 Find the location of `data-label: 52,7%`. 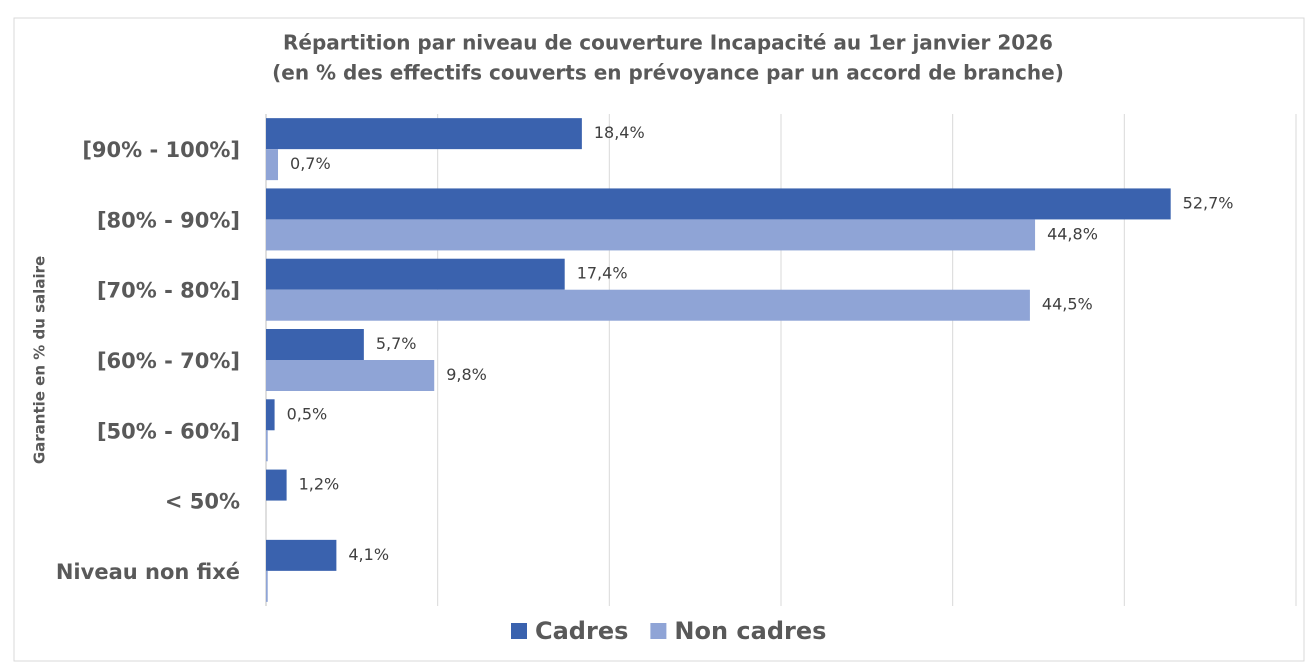

data-label: 52,7% is located at coordinates (1208, 202).